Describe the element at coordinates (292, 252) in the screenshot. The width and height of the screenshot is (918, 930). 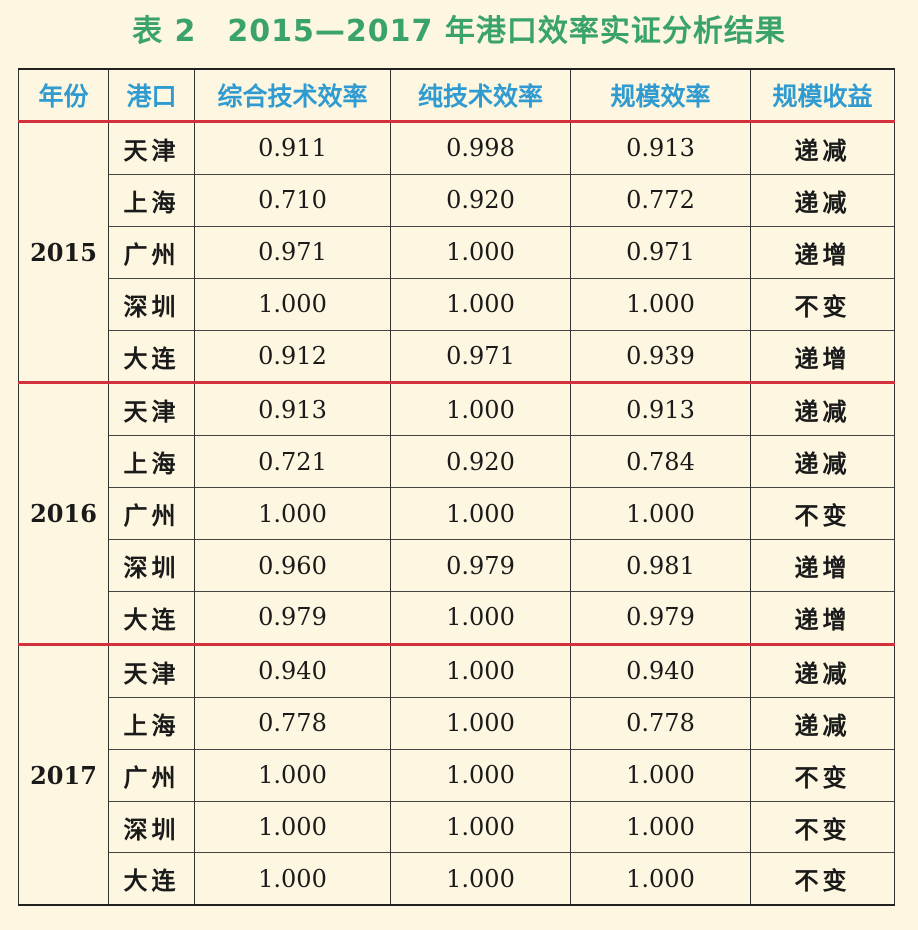
I see `technical-efficiency-cell: 0.971` at that location.